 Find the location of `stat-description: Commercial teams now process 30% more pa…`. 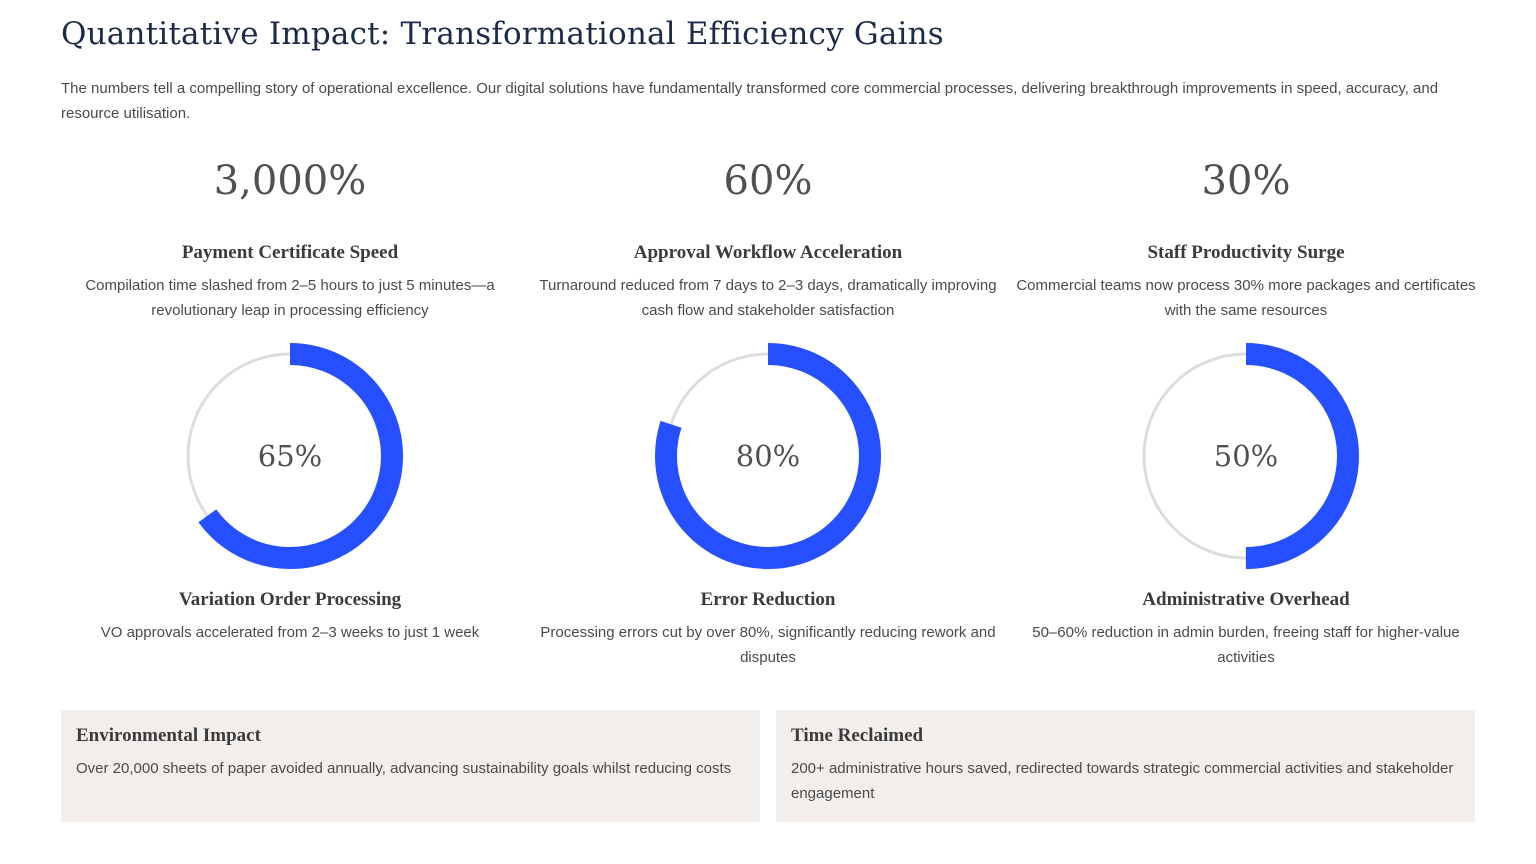

stat-description: Commercial teams now process 30% more pa… is located at coordinates (1246, 298).